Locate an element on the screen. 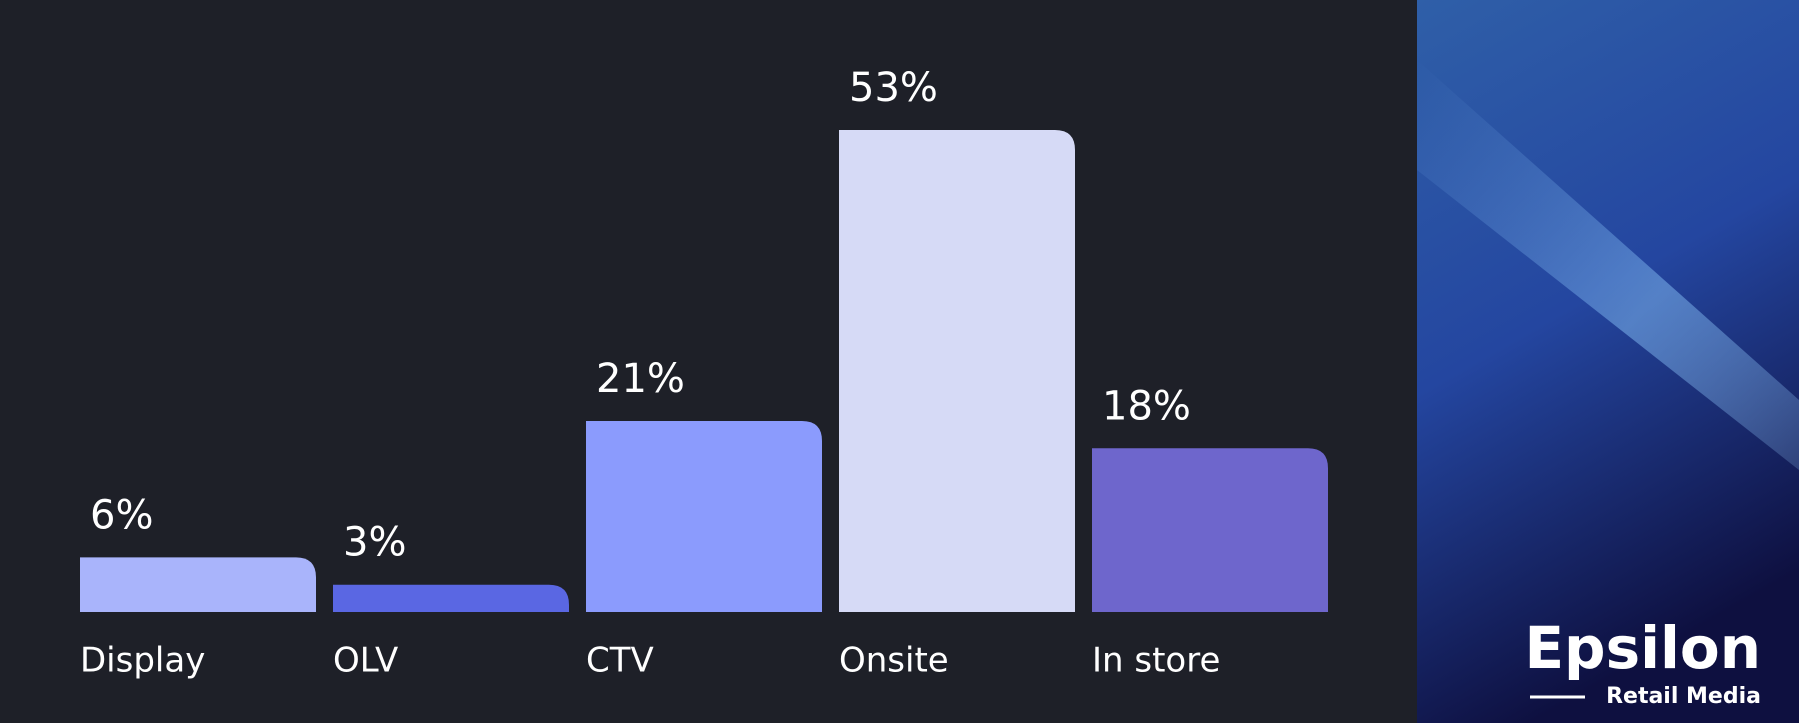 This screenshot has height=723, width=1799. category-label: OLV is located at coordinates (365, 661).